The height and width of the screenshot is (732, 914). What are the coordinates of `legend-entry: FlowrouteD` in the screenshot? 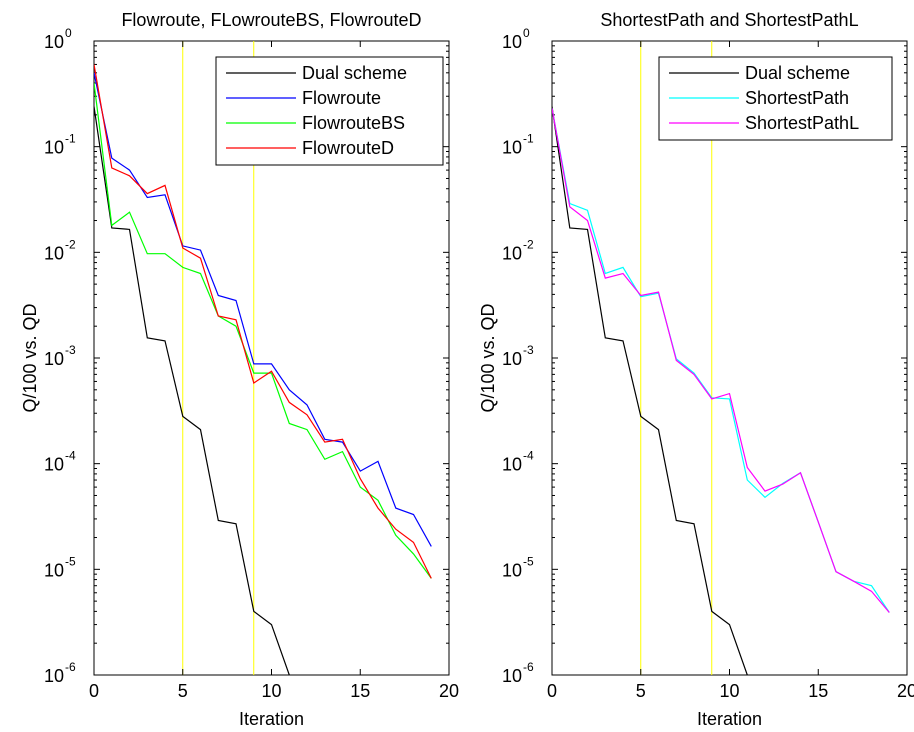 It's located at (348, 148).